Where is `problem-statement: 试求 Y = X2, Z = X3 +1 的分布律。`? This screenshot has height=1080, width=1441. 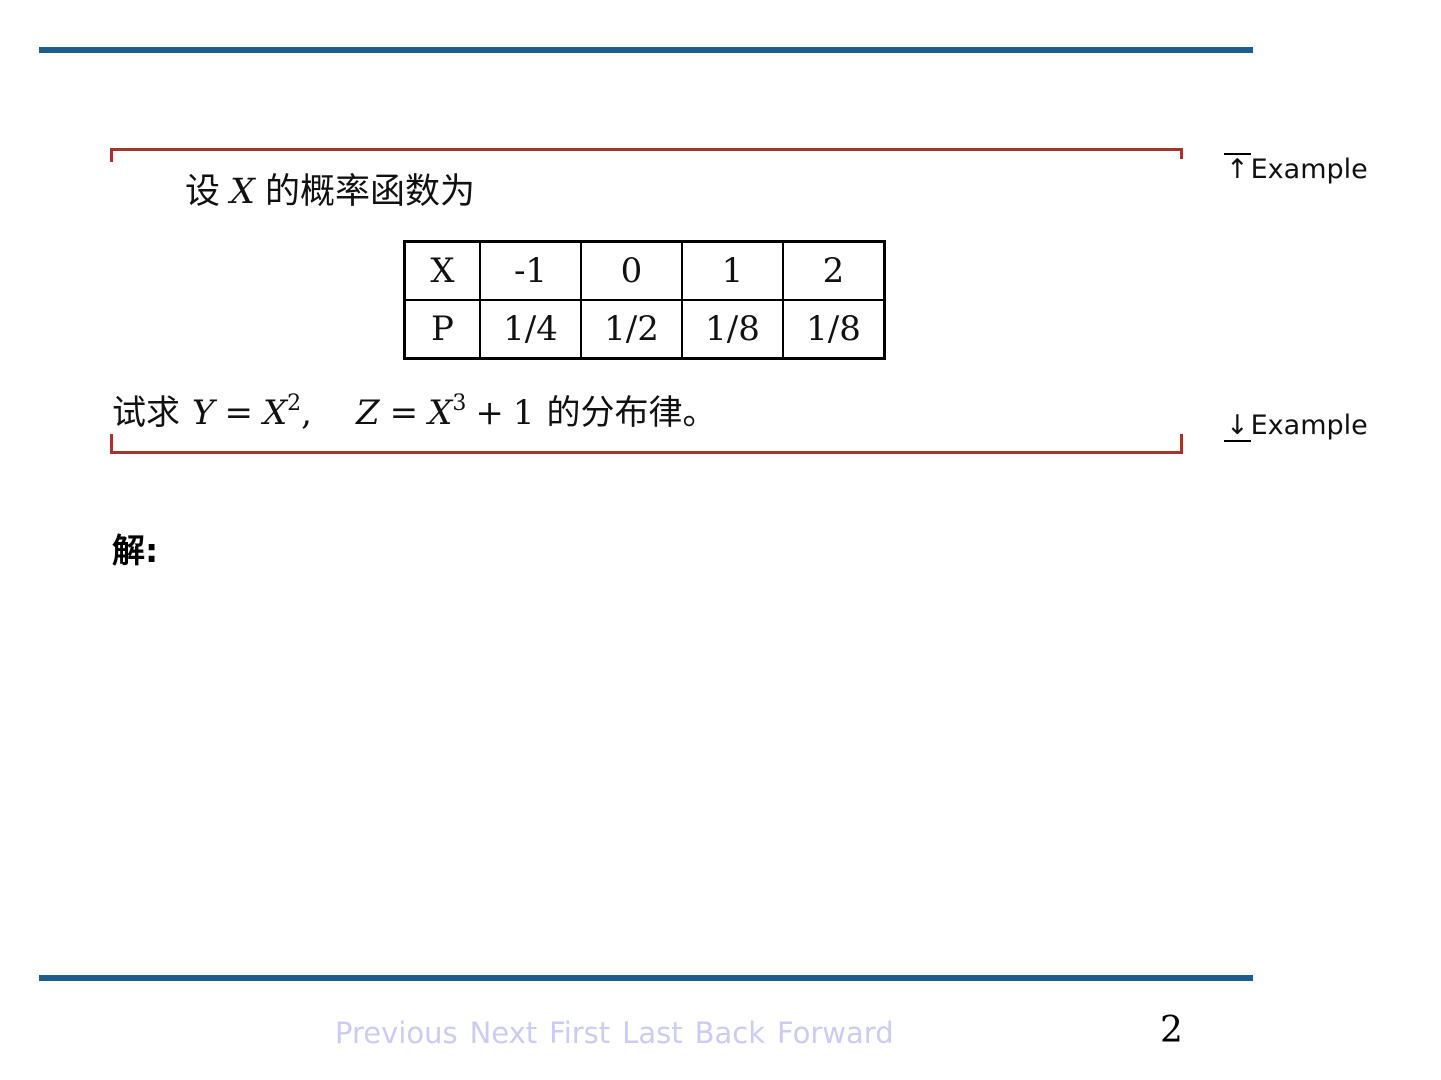 problem-statement: 试求 Y = X2, Z = X3 +1 的分布律。 is located at coordinates (414, 409).